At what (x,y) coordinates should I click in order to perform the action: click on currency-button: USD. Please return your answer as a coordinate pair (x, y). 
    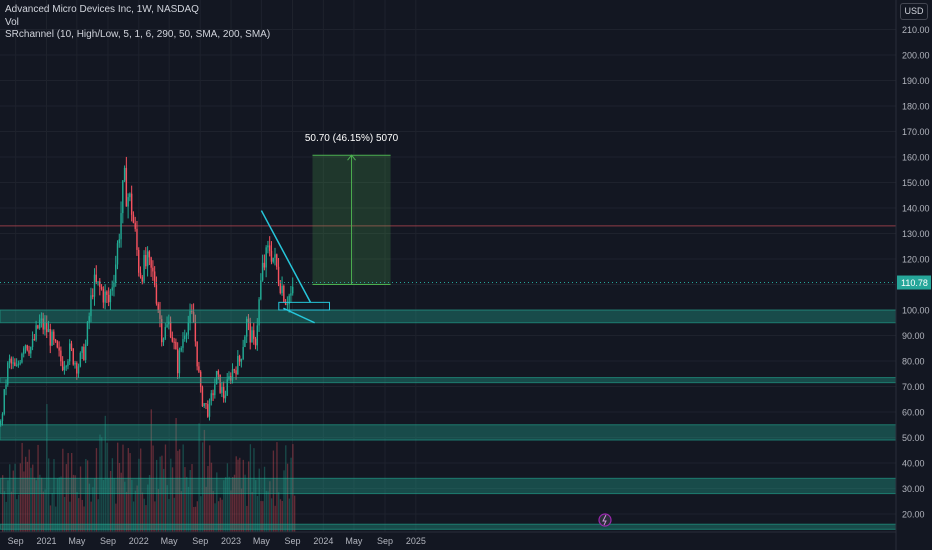
    Looking at the image, I should click on (914, 11).